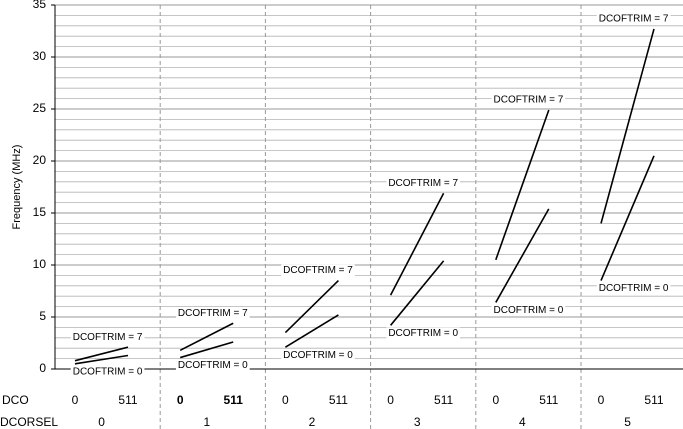 This screenshot has height=429, width=683. What do you see at coordinates (40, 212) in the screenshot?
I see `y-tick-label: 15` at bounding box center [40, 212].